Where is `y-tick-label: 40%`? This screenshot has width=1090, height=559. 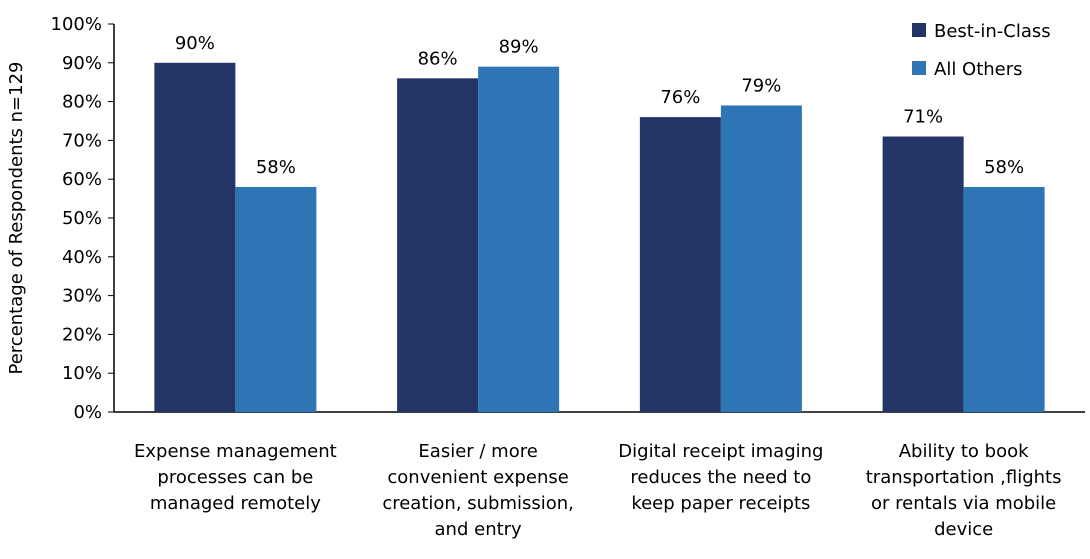
y-tick-label: 40% is located at coordinates (82, 257).